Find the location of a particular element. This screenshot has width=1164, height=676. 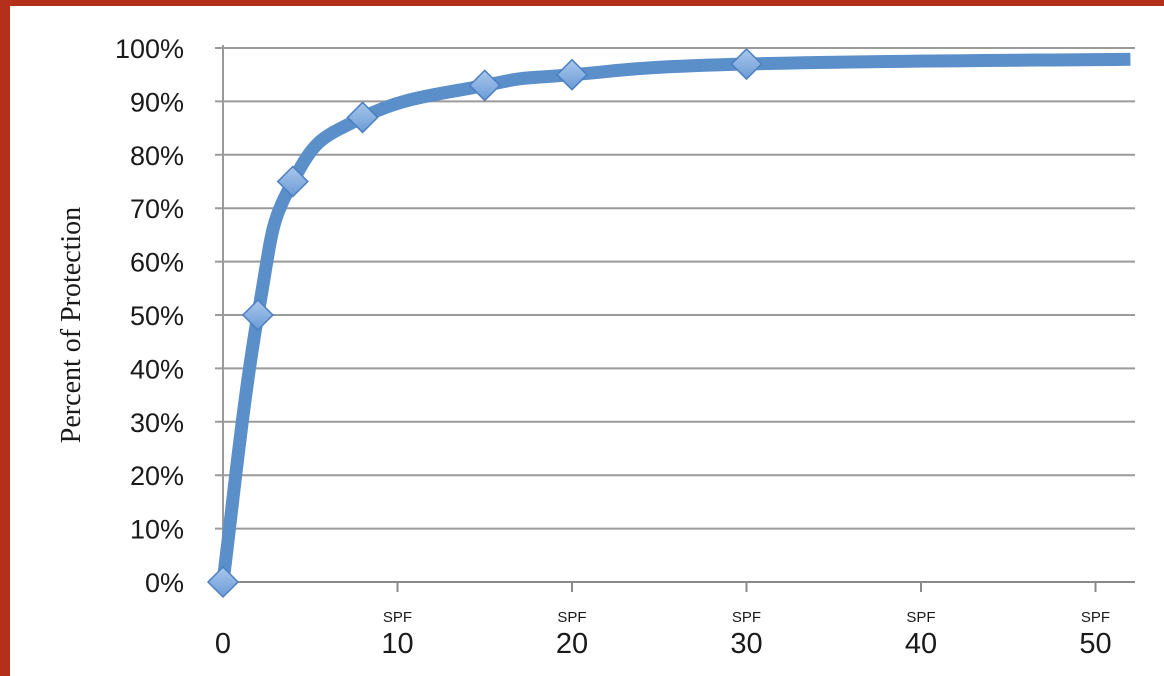

y-tick-label: 0% is located at coordinates (164, 583).